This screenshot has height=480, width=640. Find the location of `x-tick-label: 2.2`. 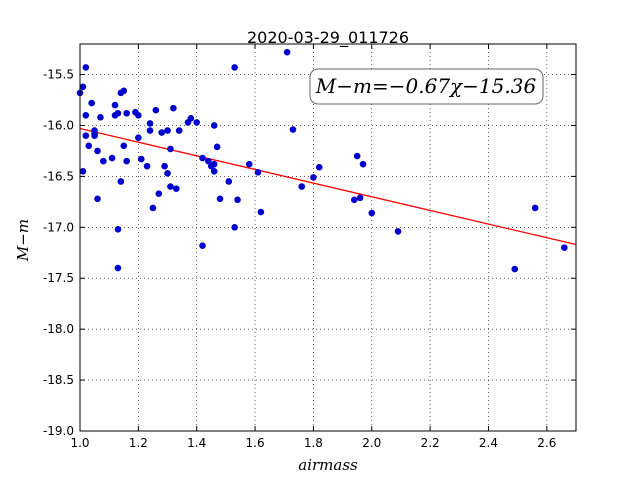

x-tick-label: 2.2 is located at coordinates (430, 443).